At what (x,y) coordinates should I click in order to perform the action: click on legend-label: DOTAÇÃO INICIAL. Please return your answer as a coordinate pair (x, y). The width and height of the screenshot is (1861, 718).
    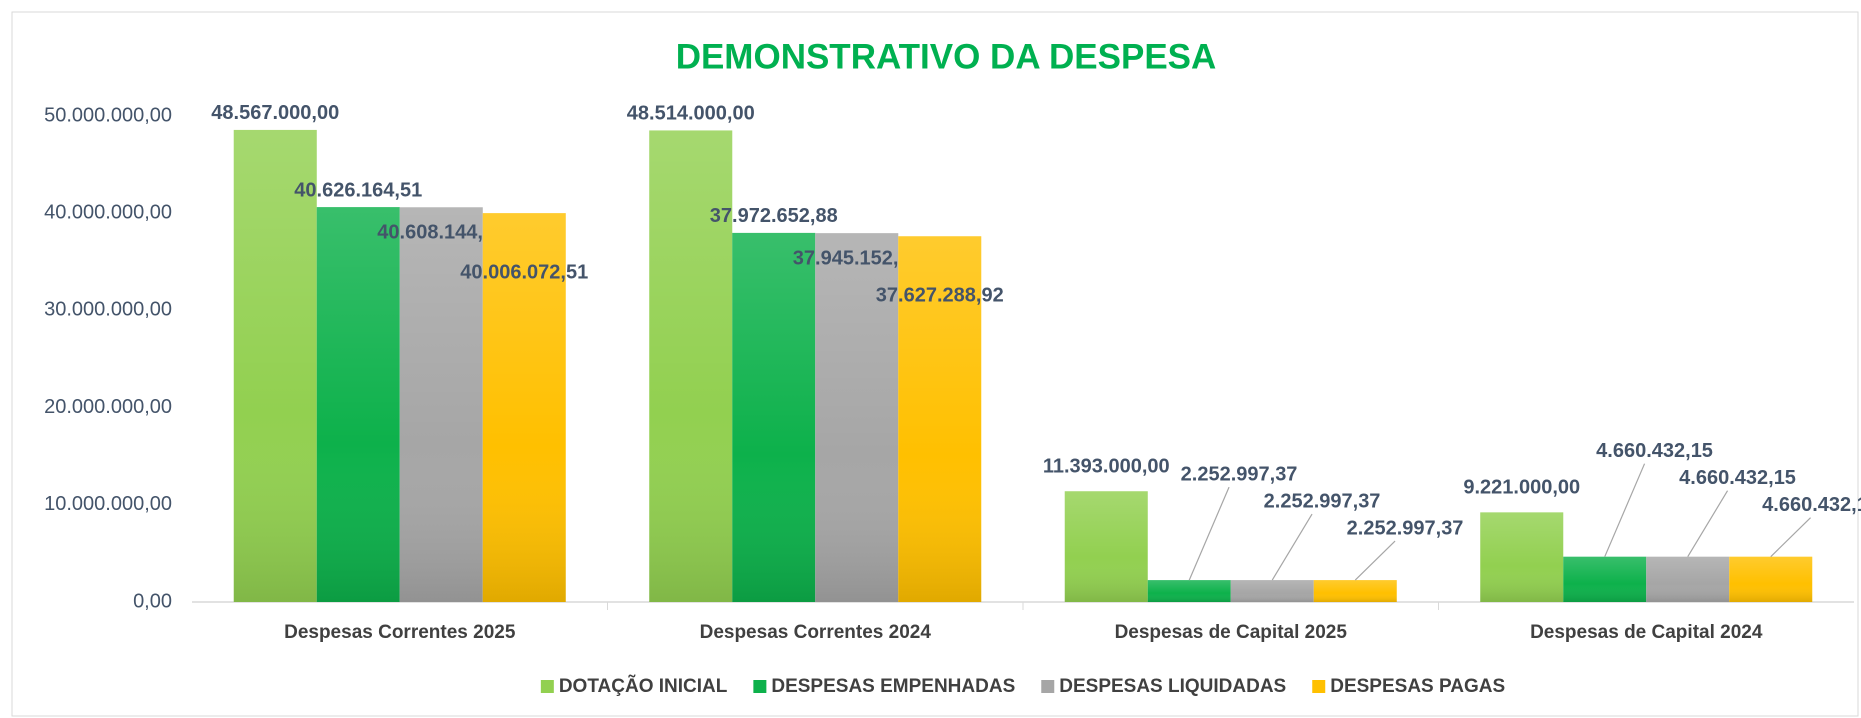
    Looking at the image, I should click on (643, 686).